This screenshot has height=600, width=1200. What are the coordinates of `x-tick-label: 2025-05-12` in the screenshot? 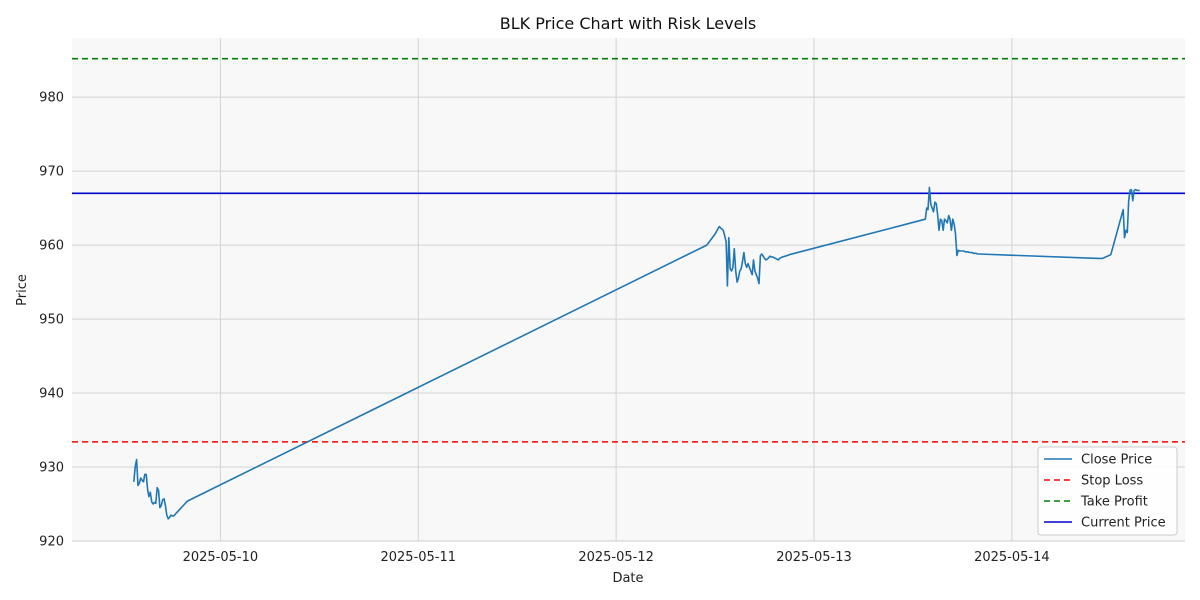 It's located at (616, 557).